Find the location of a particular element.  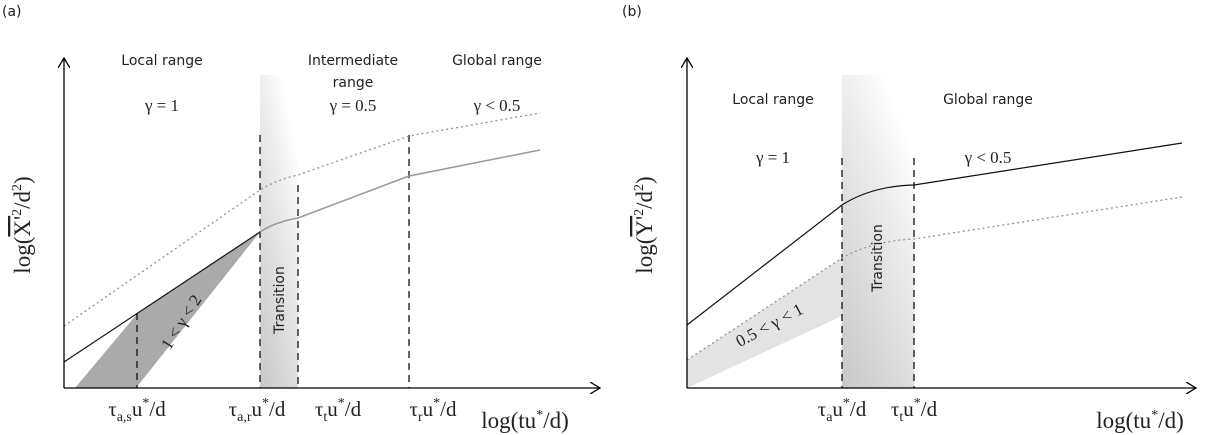

y-label-part: X' is located at coordinates (22, 226).